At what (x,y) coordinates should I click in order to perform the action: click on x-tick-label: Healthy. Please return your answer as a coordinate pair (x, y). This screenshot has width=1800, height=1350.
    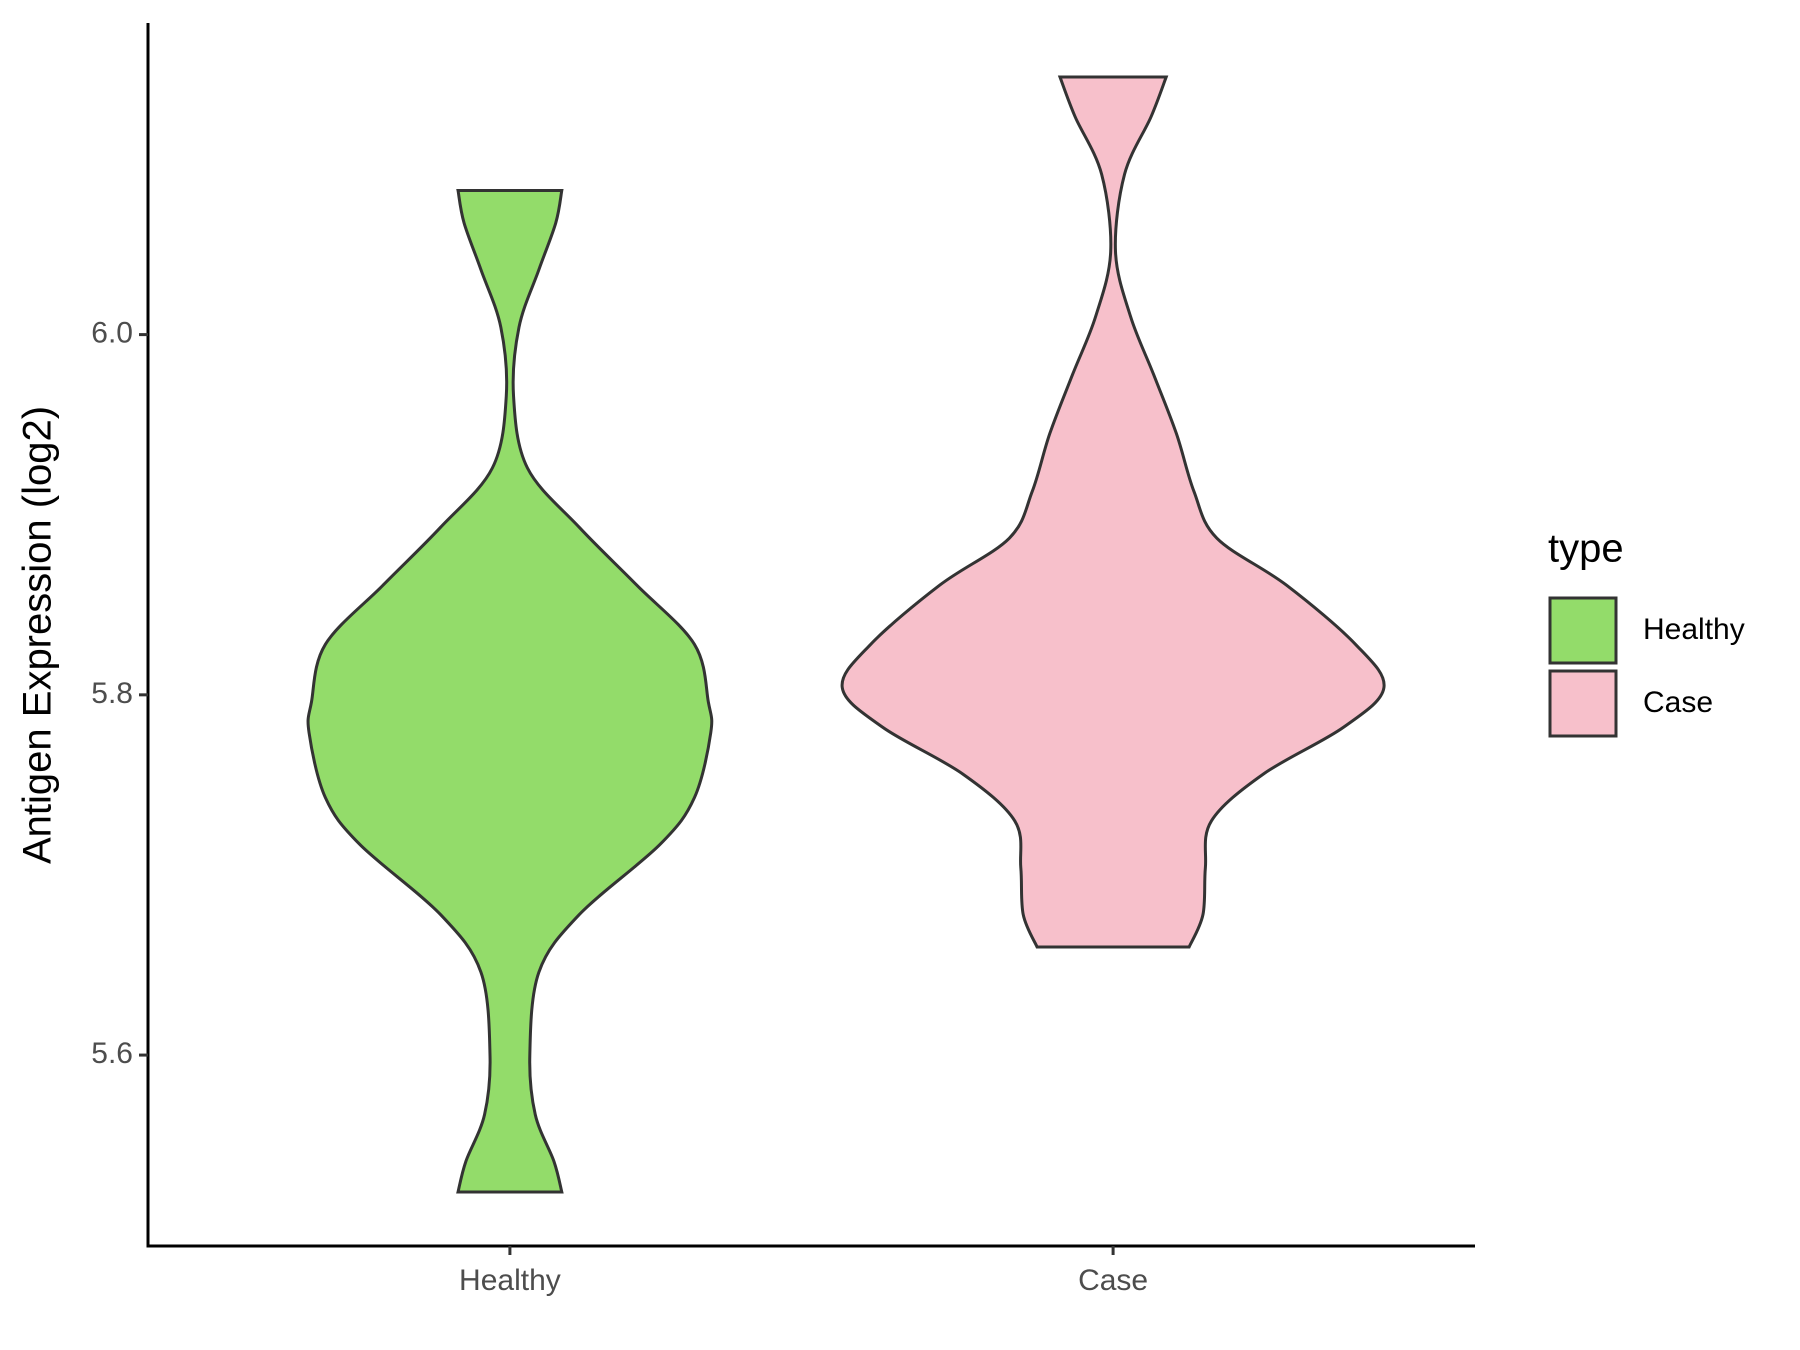
    Looking at the image, I should click on (510, 1280).